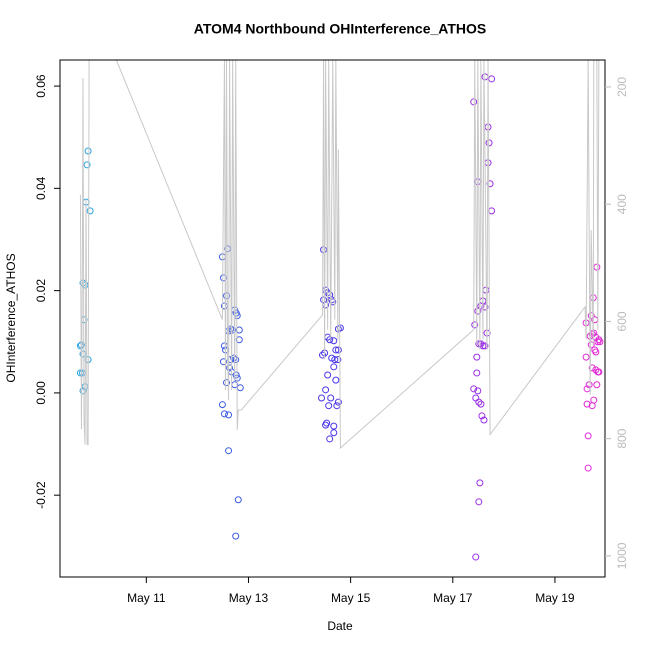 This screenshot has width=650, height=650. Describe the element at coordinates (340, 626) in the screenshot. I see `x-axis-label: Date` at that location.